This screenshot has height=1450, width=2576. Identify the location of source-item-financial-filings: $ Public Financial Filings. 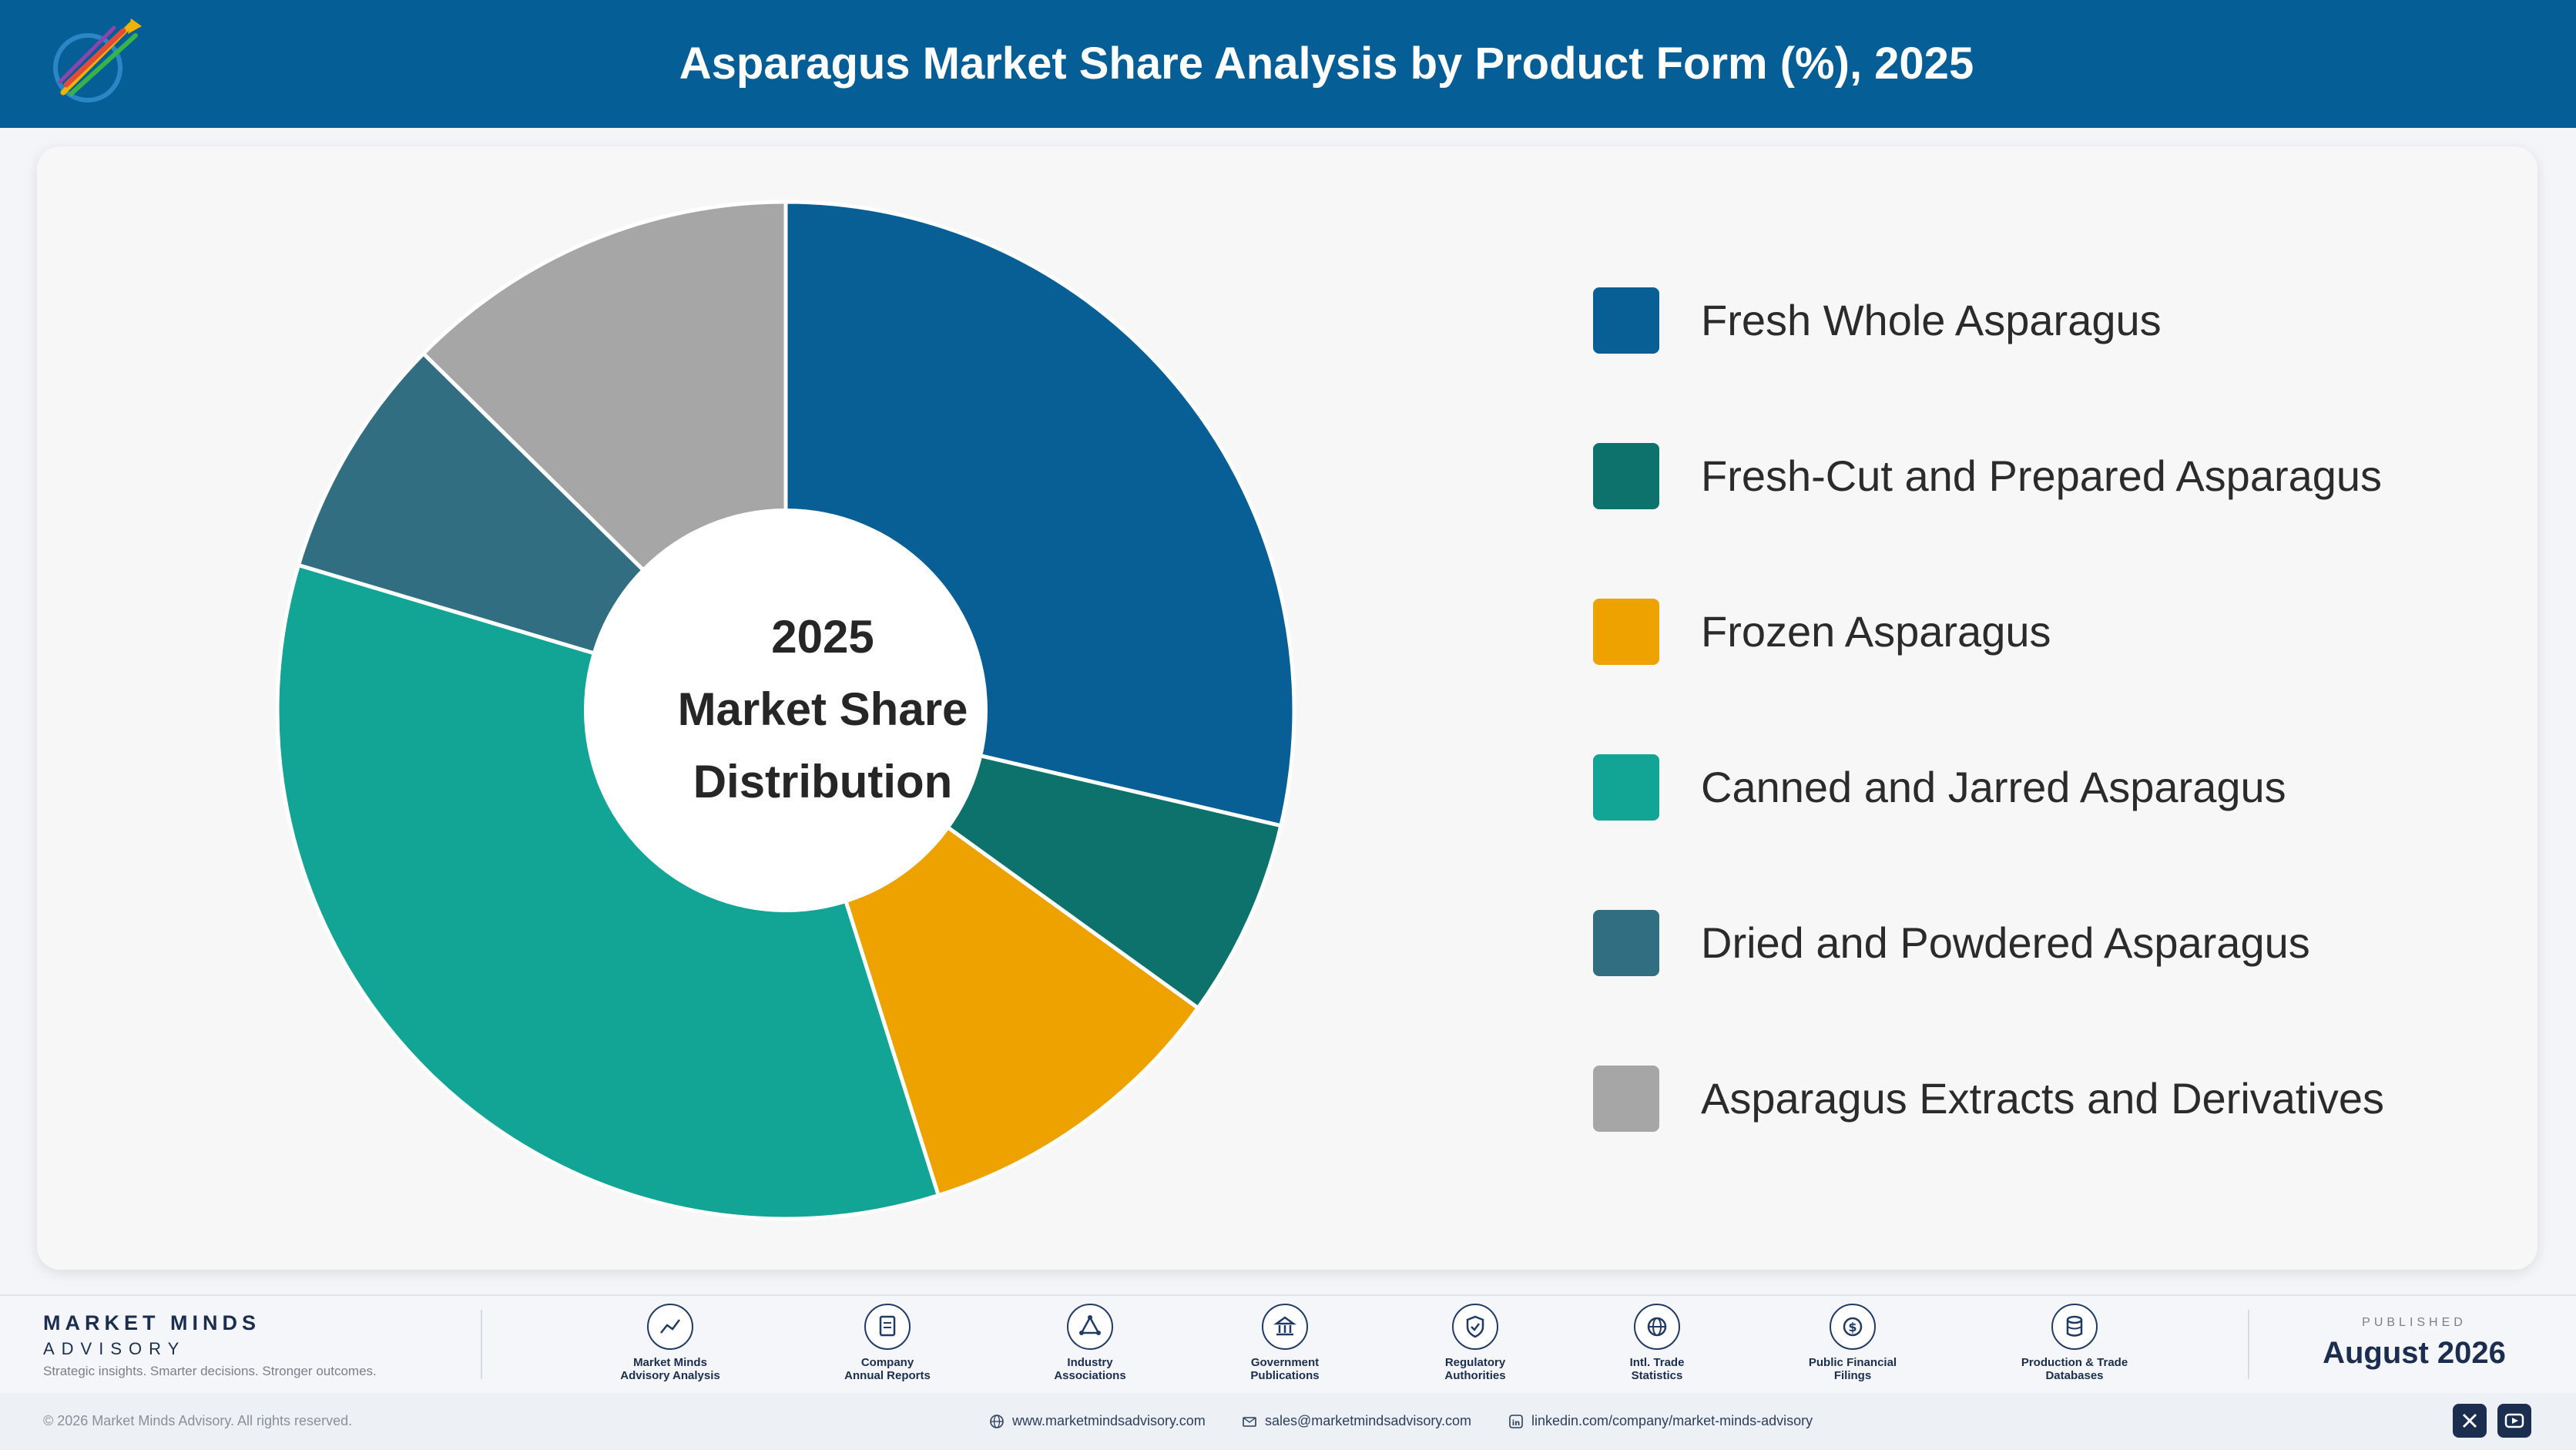
(1852, 1343).